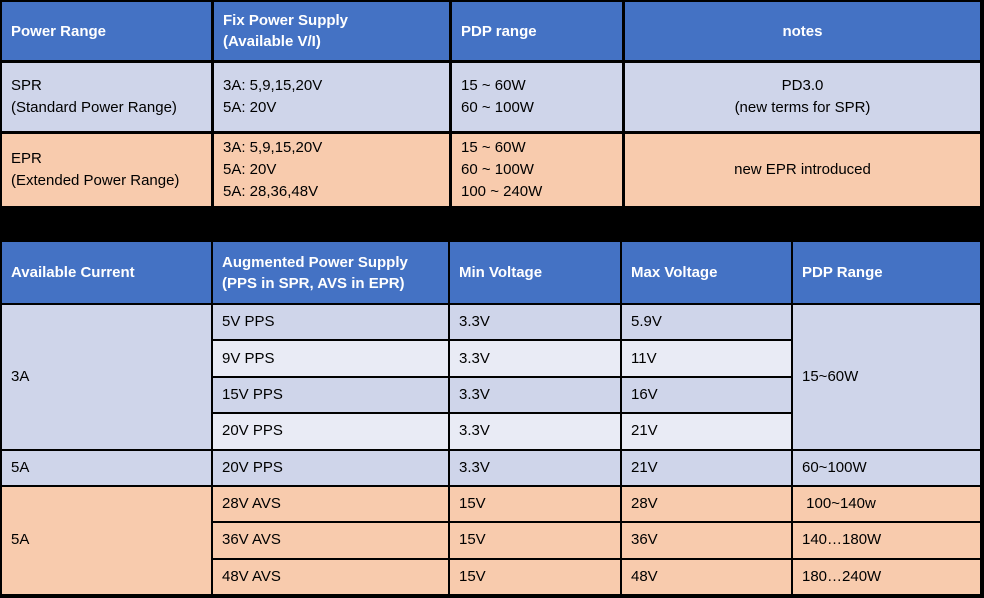 Image resolution: width=984 pixels, height=598 pixels. I want to click on cell-15v-pps-max: 16V, so click(706, 395).